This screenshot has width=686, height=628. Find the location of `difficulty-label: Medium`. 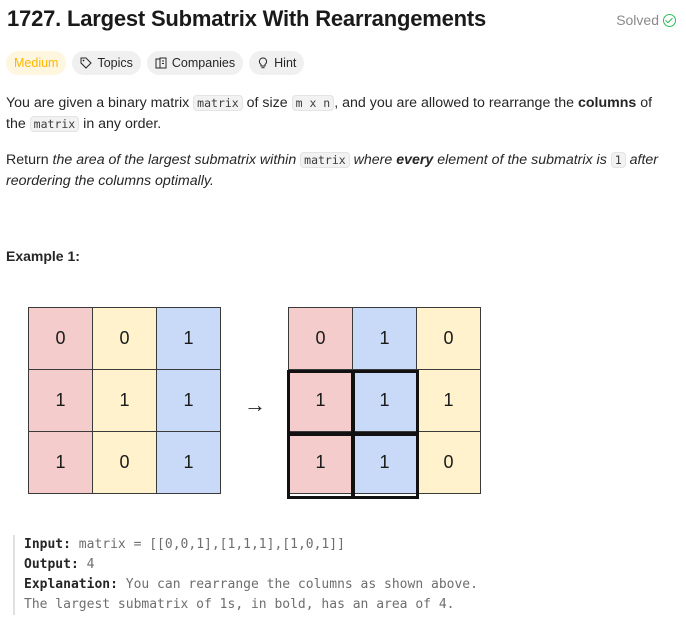

difficulty-label: Medium is located at coordinates (36, 63).